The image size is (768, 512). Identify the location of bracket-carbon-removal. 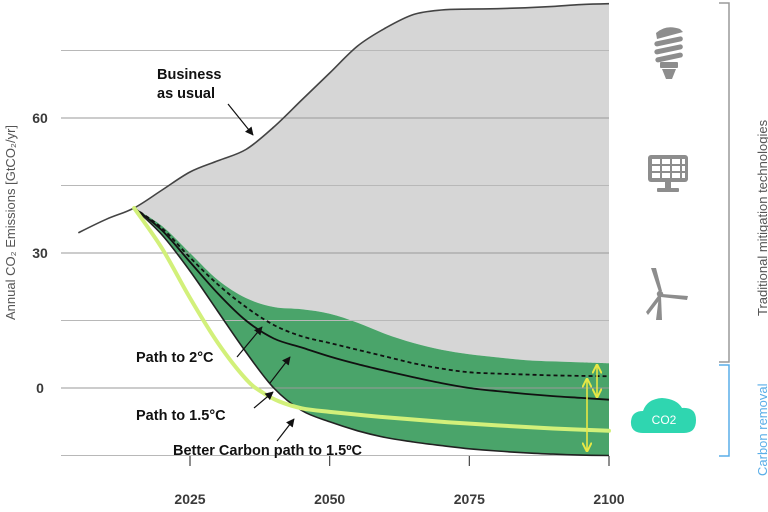
(724, 410).